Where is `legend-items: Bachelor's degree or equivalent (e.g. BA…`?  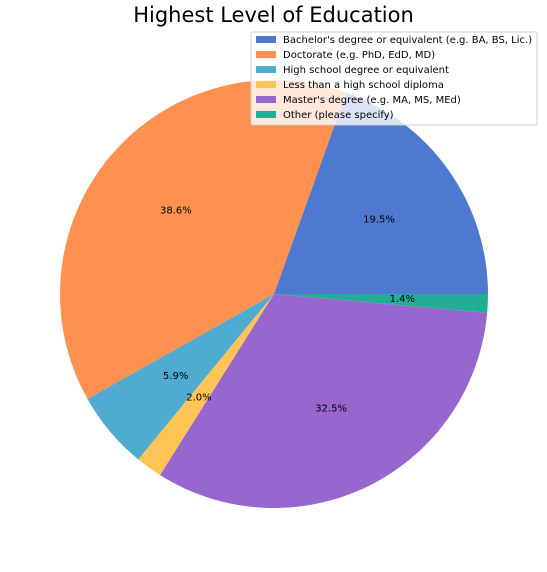
legend-items: Bachelor's degree or equivalent (e.g. BA… is located at coordinates (394, 78).